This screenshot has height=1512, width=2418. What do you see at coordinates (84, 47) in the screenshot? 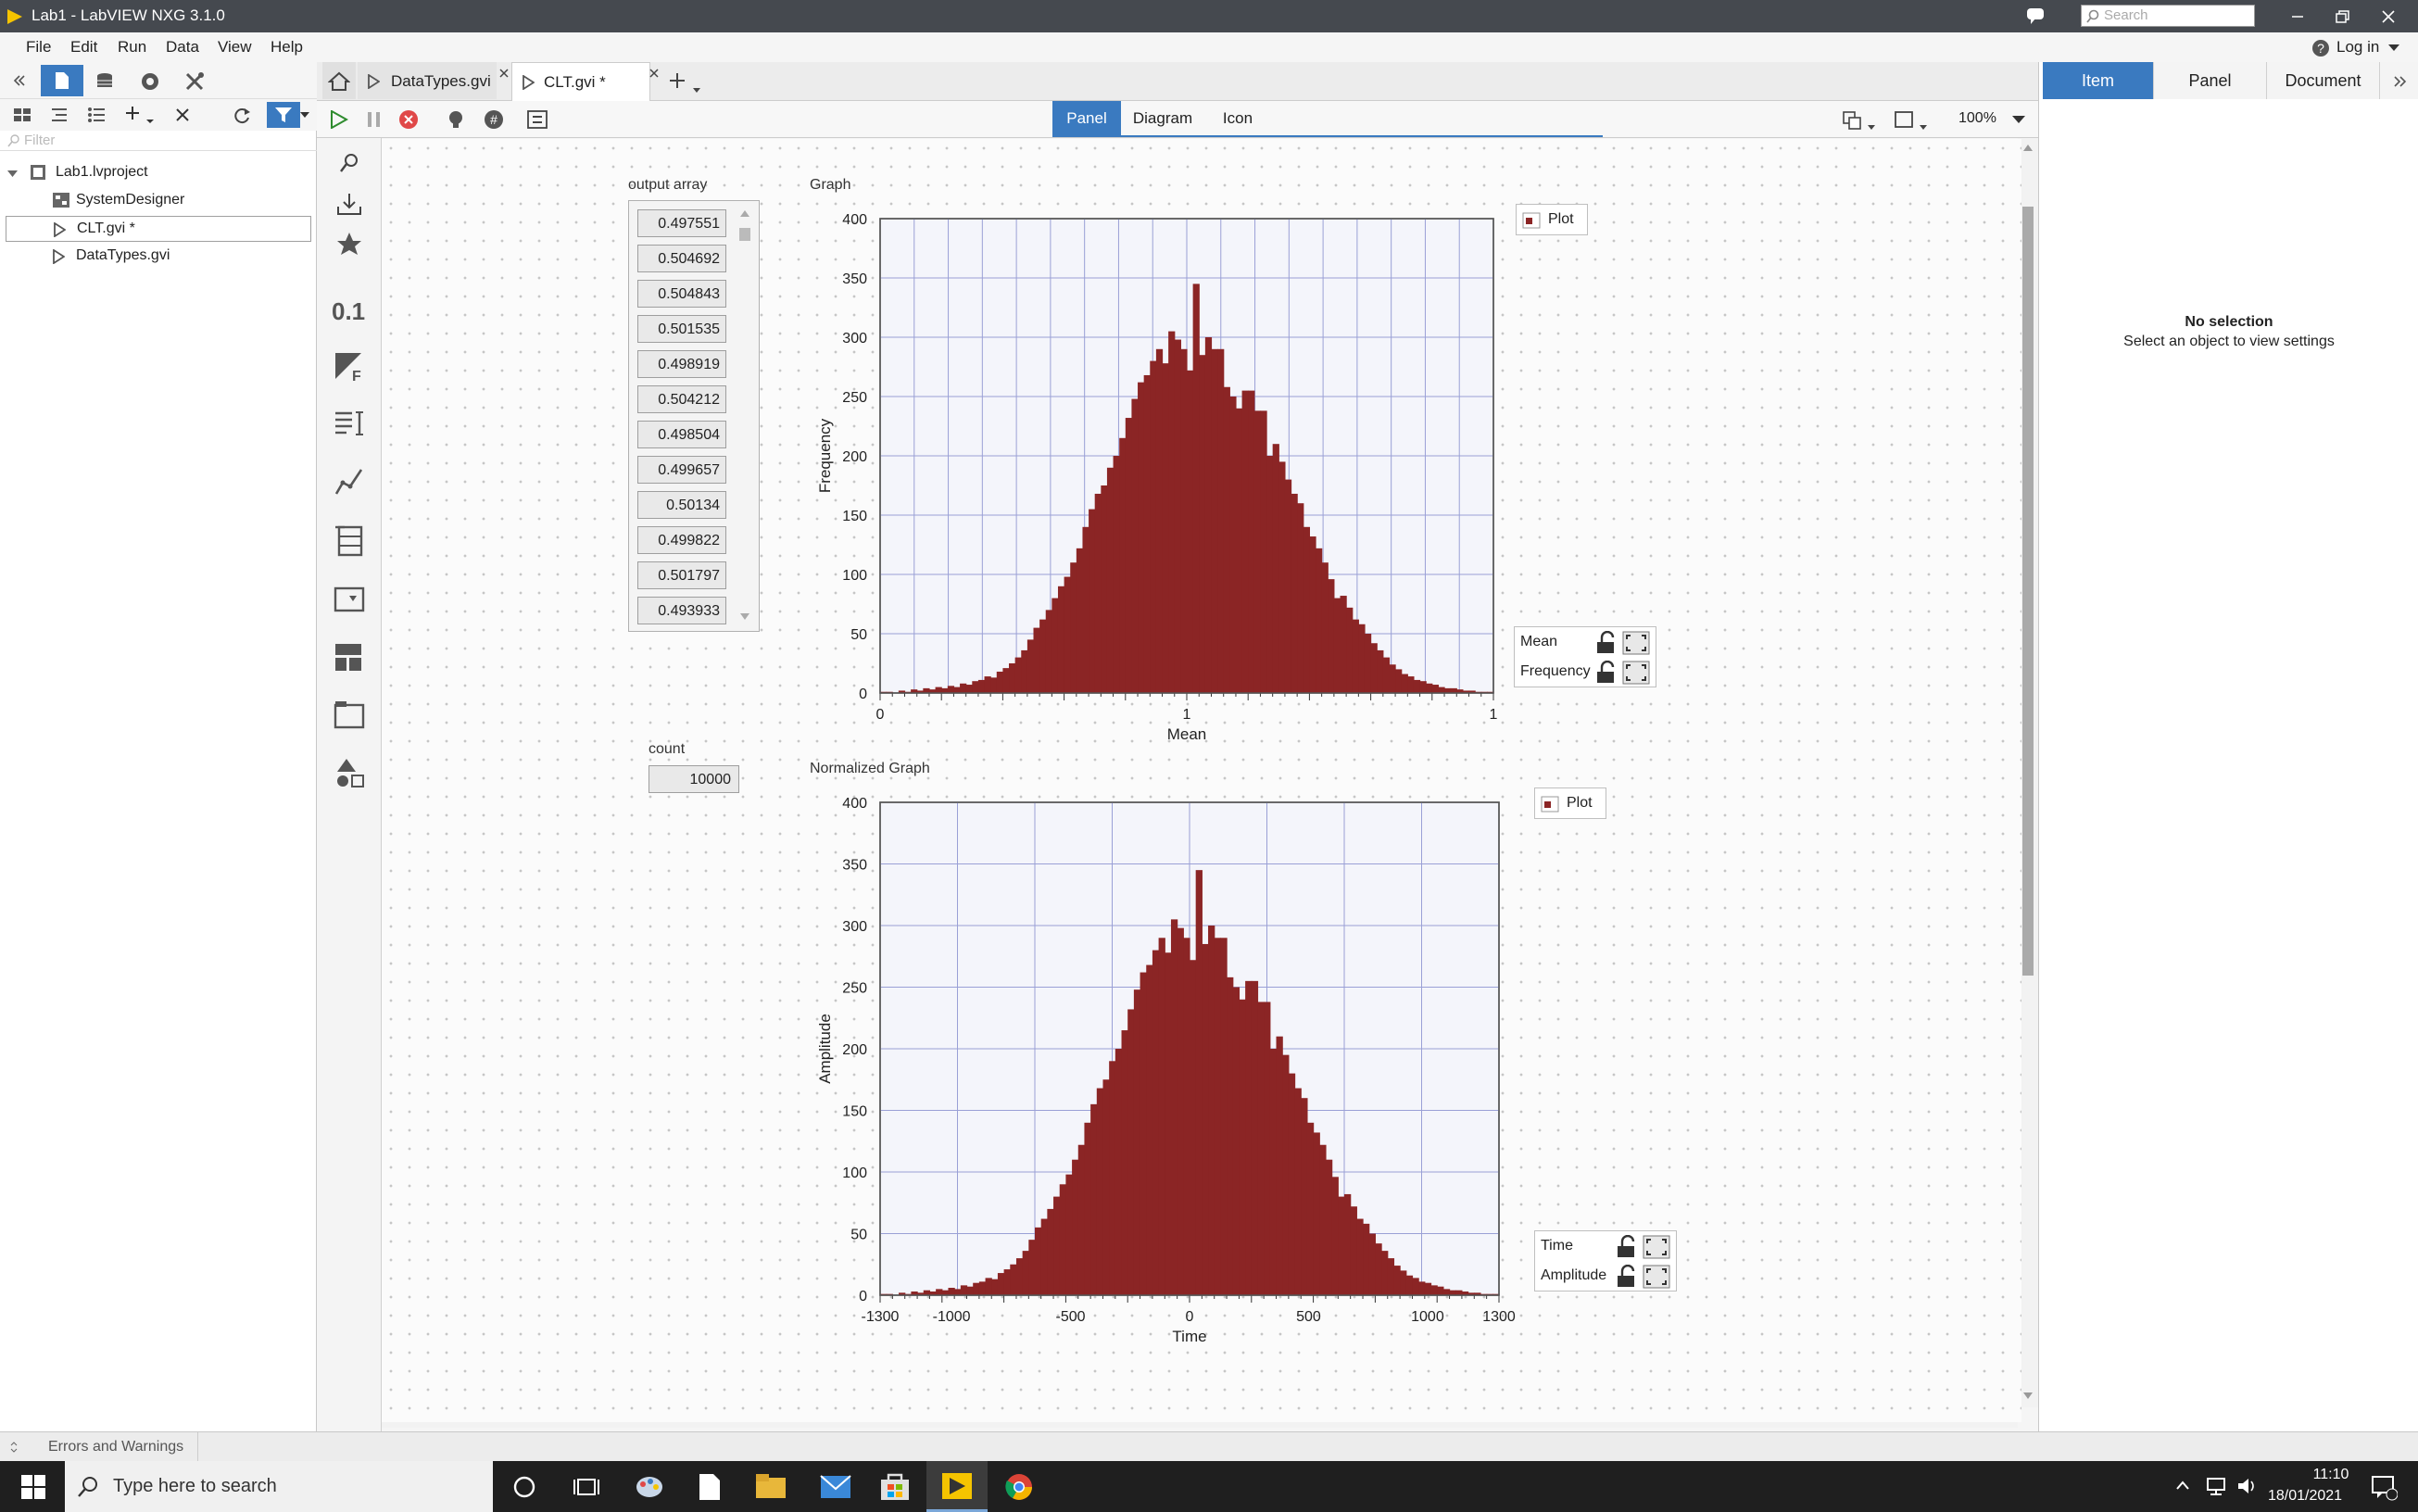
I see `menu-edit: Edit` at bounding box center [84, 47].